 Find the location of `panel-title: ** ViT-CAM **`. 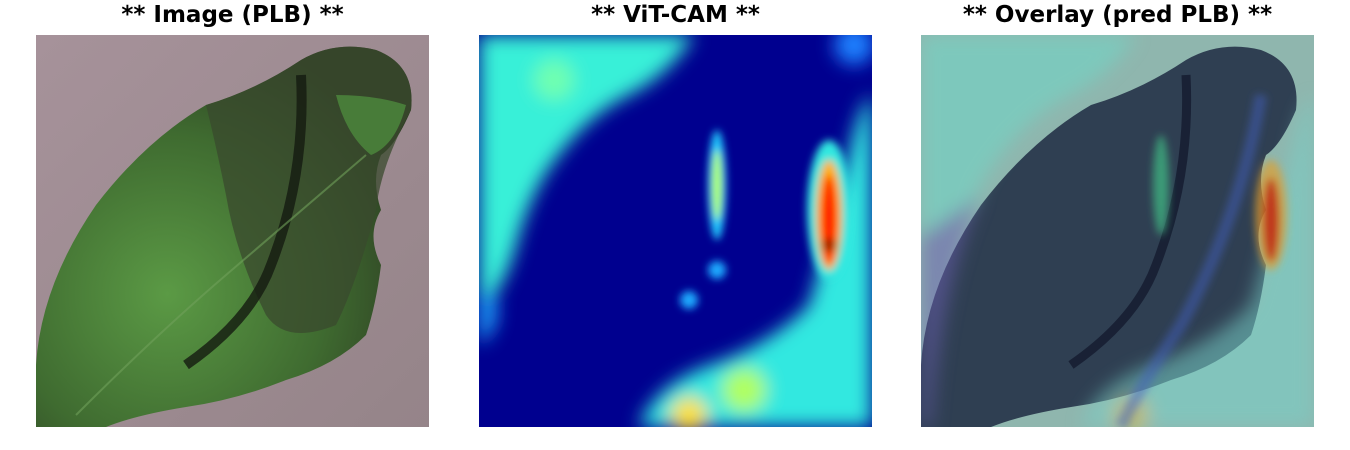

panel-title: ** ViT-CAM ** is located at coordinates (675, 15).